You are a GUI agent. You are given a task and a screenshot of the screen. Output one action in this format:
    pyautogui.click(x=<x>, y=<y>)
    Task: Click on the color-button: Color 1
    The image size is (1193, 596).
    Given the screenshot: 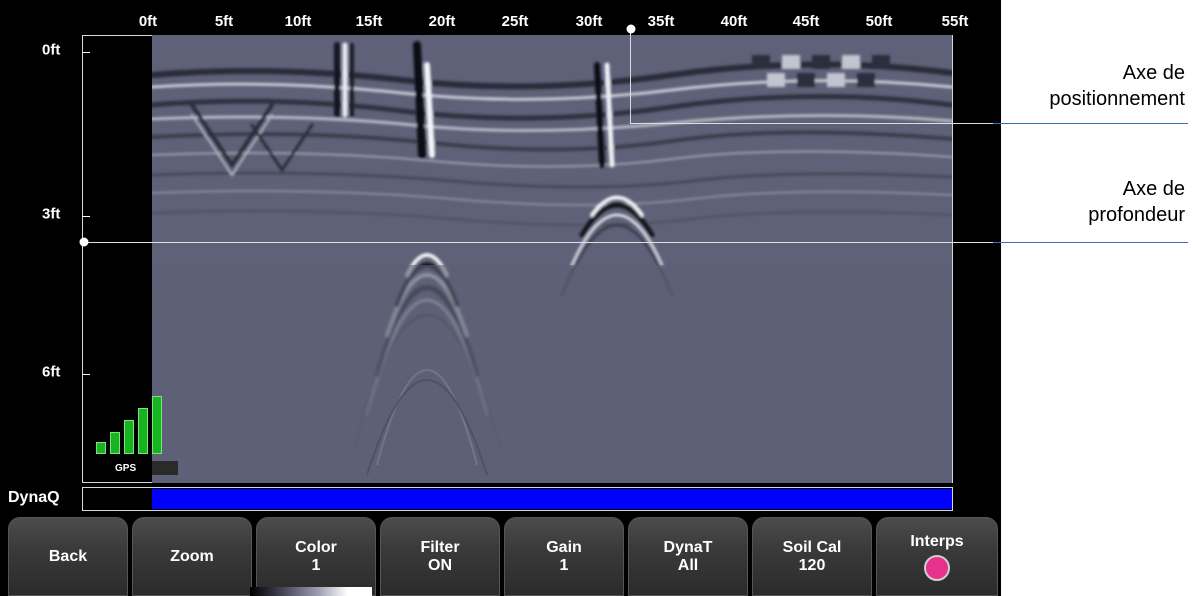 What is the action you would take?
    pyautogui.click(x=316, y=556)
    